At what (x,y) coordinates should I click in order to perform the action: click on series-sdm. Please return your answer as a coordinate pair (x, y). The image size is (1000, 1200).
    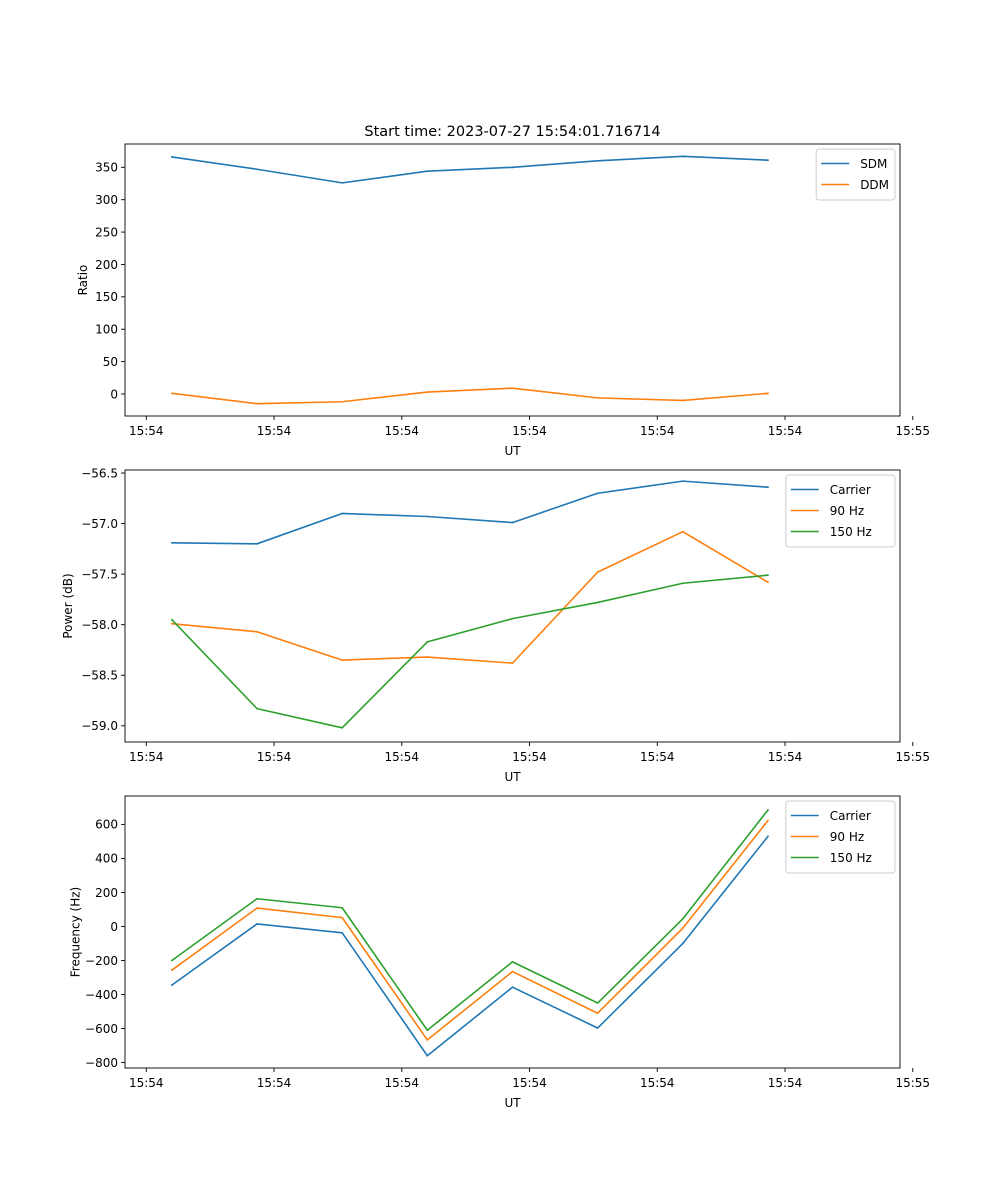
    Looking at the image, I should click on (469, 169).